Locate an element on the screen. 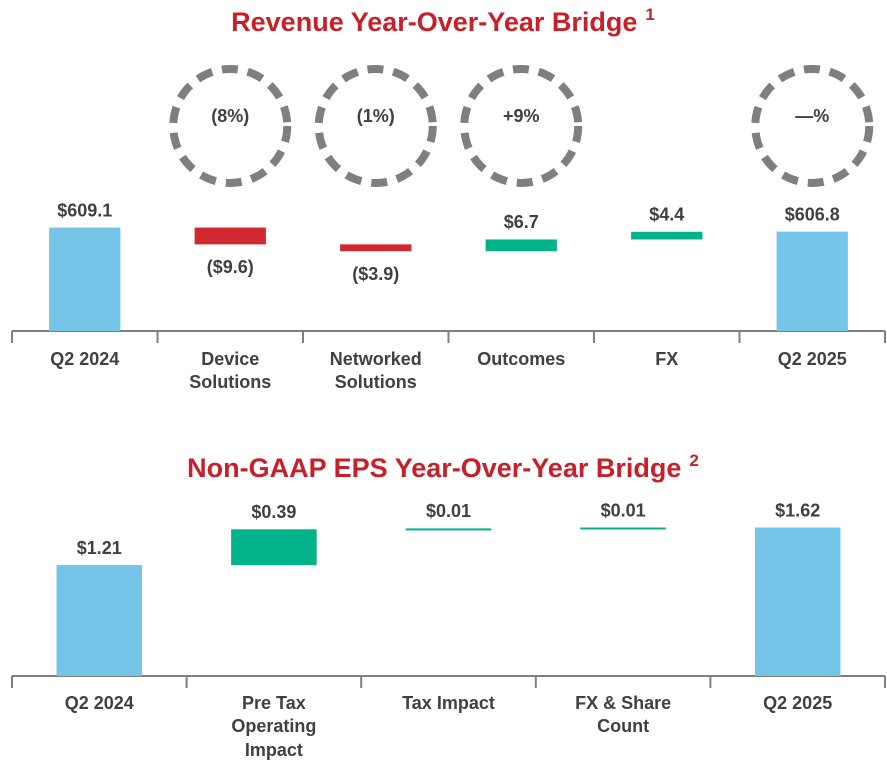 Image resolution: width=887 pixels, height=768 pixels. chart-title: Revenue Year-Over-Year Bridge 1 is located at coordinates (443, 21).